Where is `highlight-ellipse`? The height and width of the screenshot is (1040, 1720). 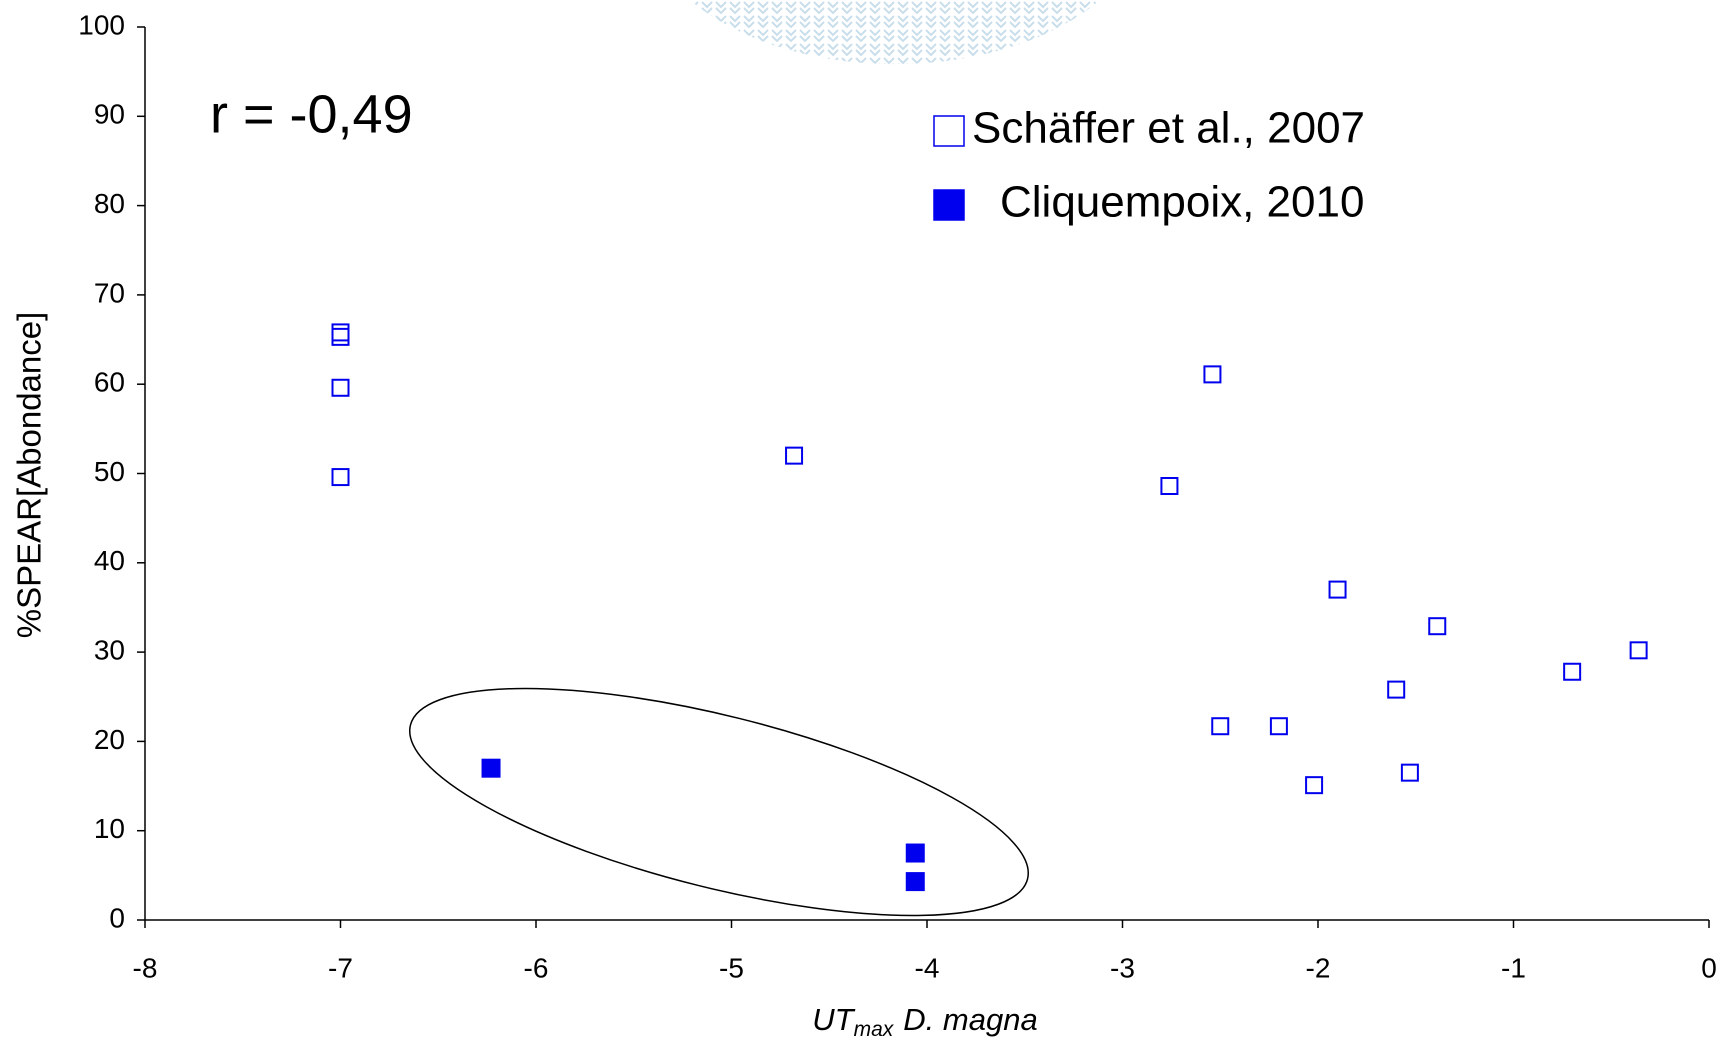
highlight-ellipse is located at coordinates (719, 802).